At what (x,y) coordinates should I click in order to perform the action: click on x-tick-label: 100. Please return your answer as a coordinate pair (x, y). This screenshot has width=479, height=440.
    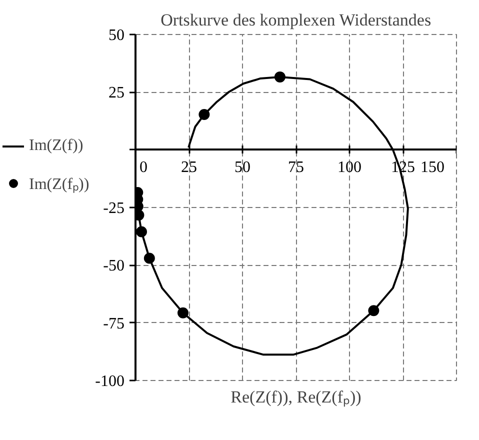
    Looking at the image, I should click on (350, 167).